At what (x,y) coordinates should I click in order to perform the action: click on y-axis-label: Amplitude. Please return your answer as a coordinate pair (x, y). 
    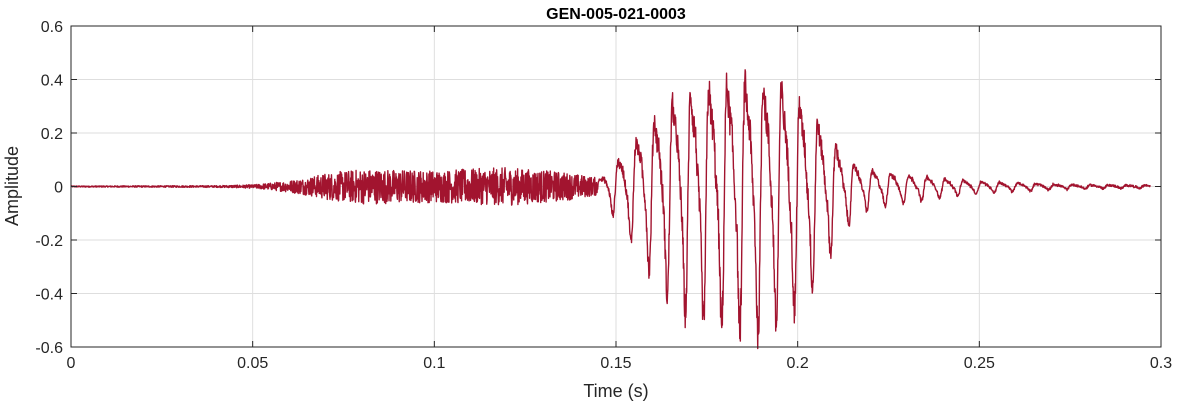
    Looking at the image, I should click on (12, 186).